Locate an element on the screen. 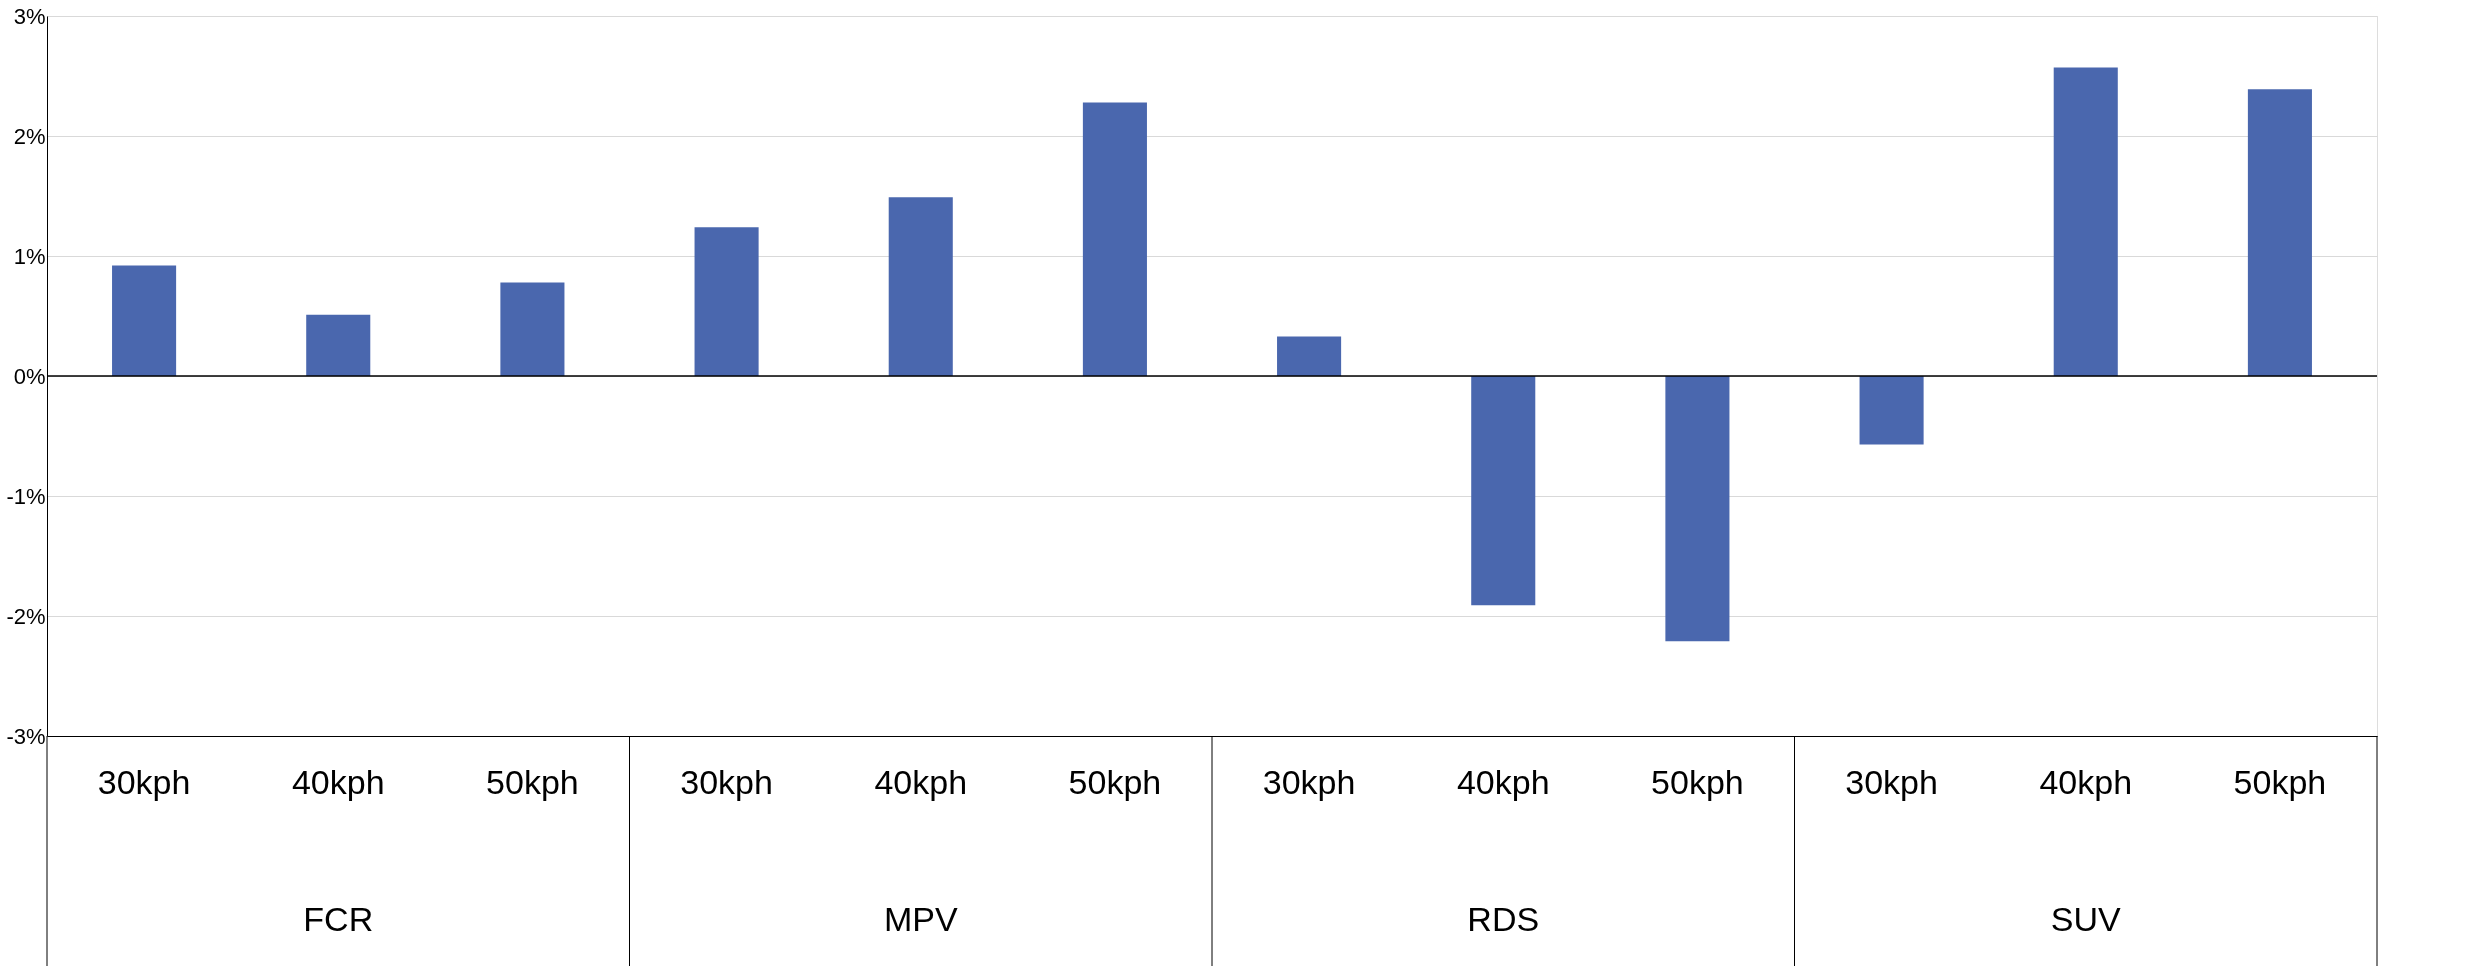 The image size is (2465, 976). y-tick-label: 2% is located at coordinates (29, 136).